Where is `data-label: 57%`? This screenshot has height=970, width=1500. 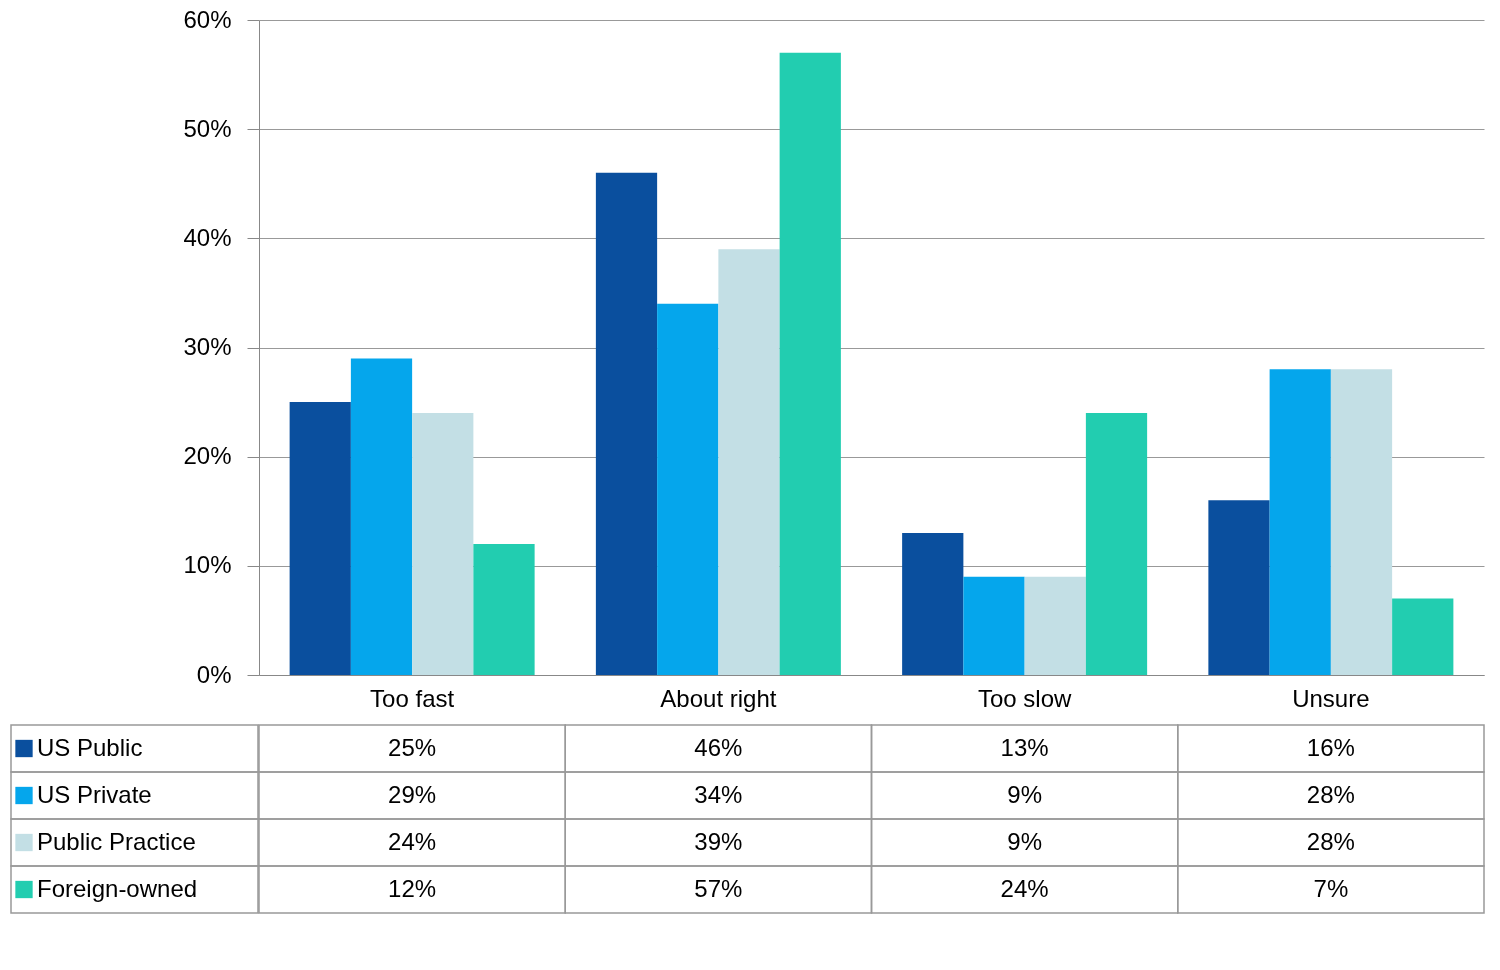
data-label: 57% is located at coordinates (718, 888).